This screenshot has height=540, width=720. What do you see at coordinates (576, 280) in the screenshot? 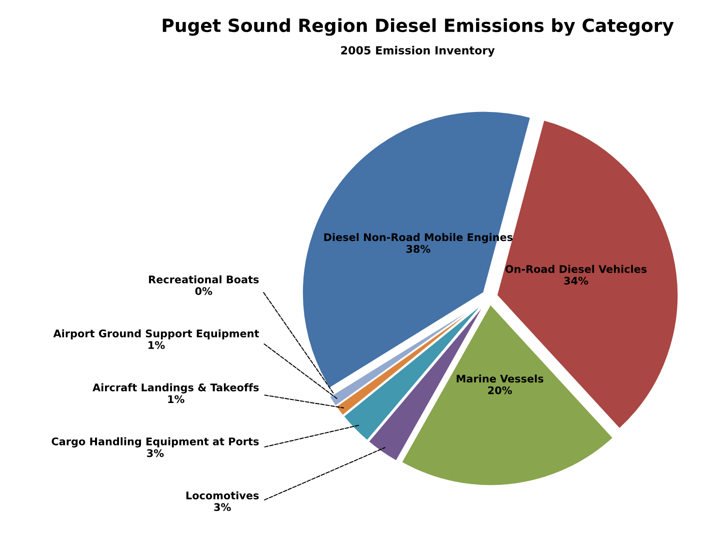
I see `data-label: 34%` at bounding box center [576, 280].